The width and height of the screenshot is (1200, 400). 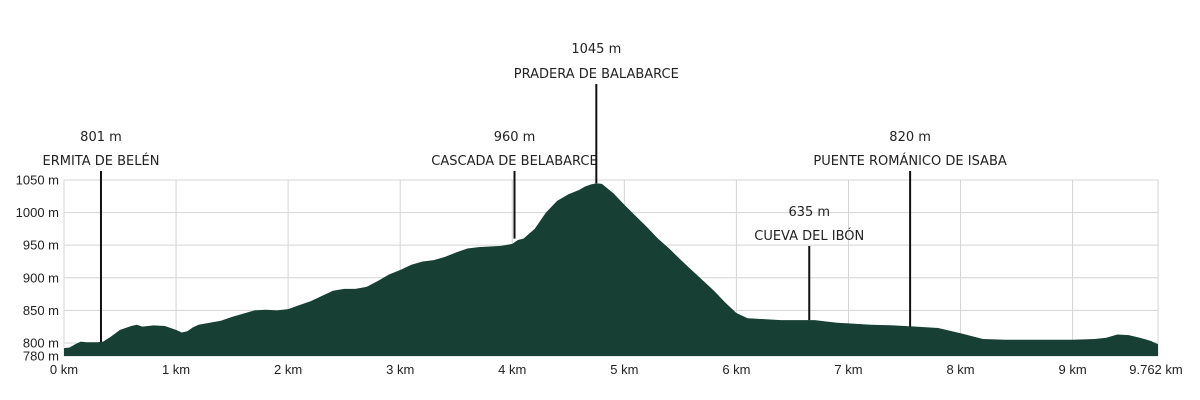 I want to click on x-tick-label: 9 km, so click(x=1073, y=369).